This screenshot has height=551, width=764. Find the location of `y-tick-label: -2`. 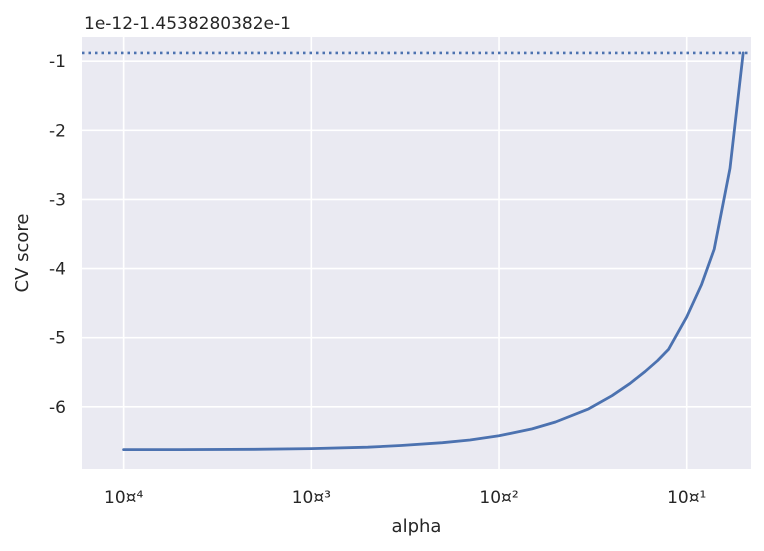

y-tick-label: -2 is located at coordinates (57, 131).